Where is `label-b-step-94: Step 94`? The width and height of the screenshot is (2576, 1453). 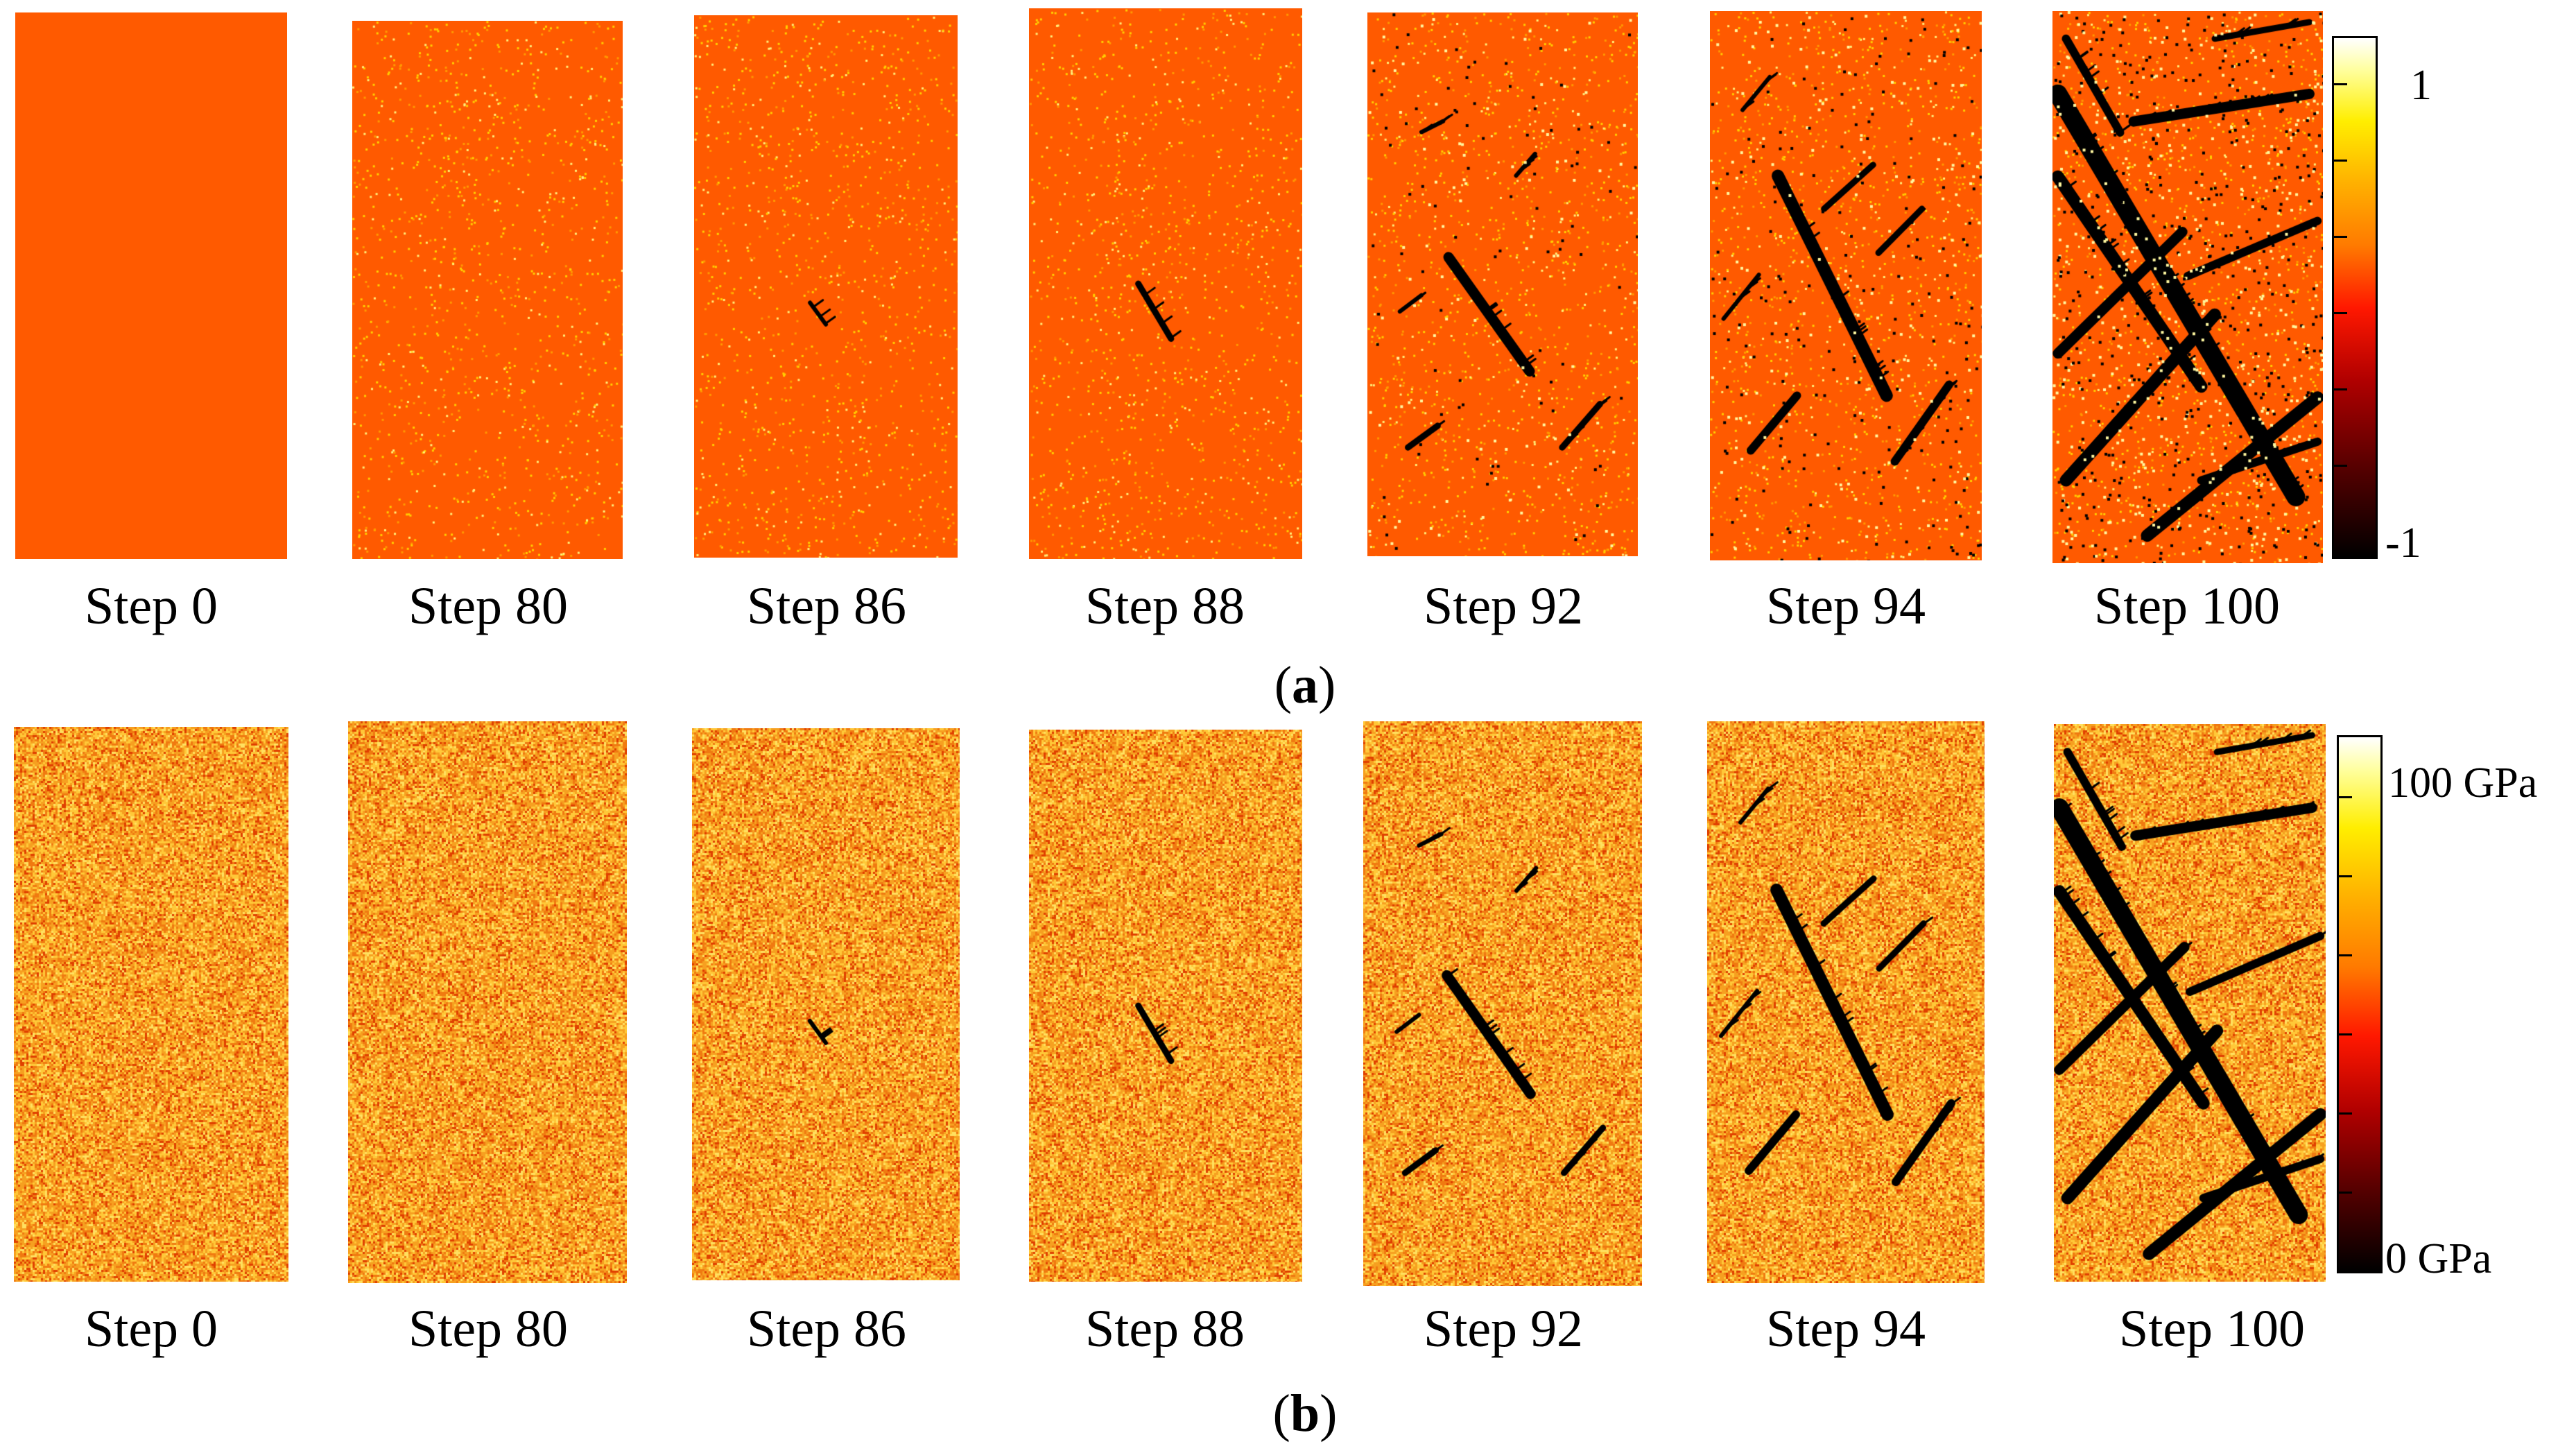
label-b-step-94: Step 94 is located at coordinates (1845, 1329).